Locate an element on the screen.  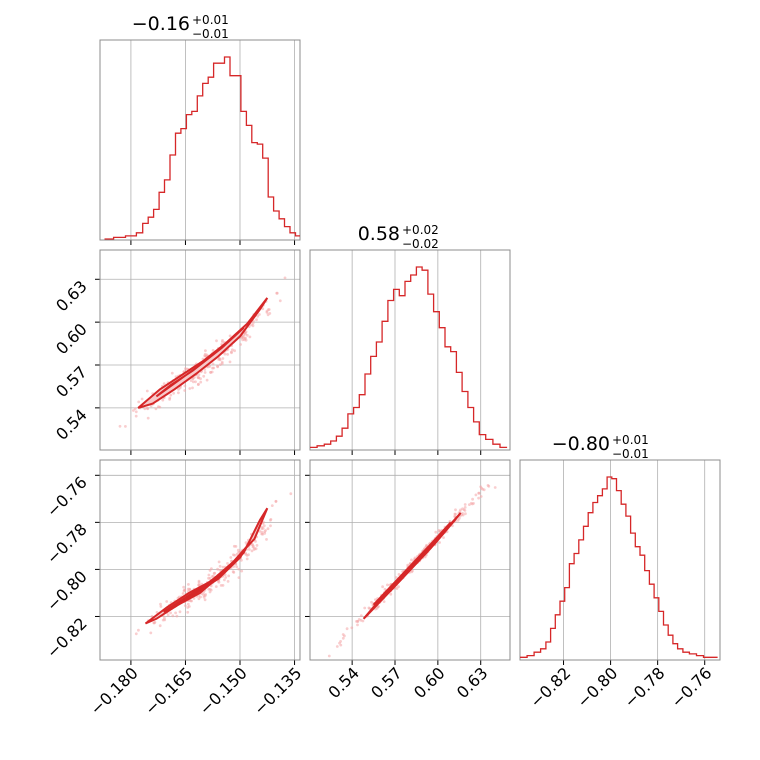
panel-title-sub: −0.01 is located at coordinates (630, 454).